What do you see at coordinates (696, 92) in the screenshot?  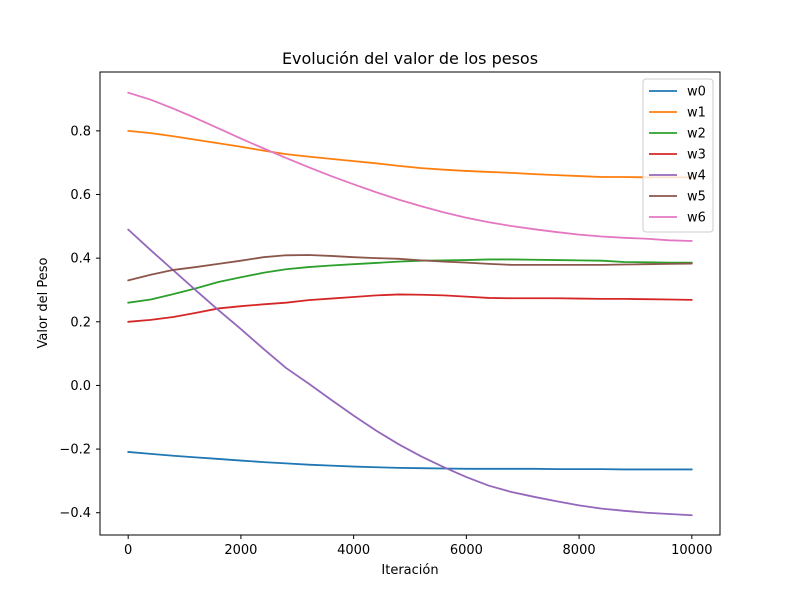 I see `legend-label-w0: w0` at bounding box center [696, 92].